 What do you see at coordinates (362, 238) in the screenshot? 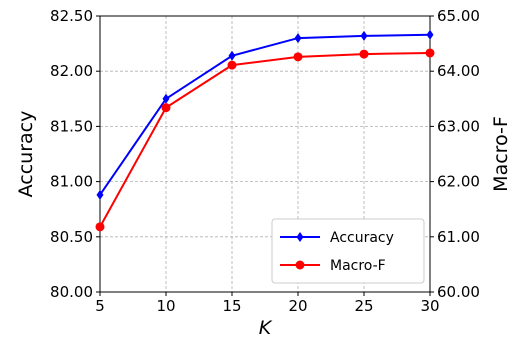
I see `legend-label-accuracy: Accuracy` at bounding box center [362, 238].